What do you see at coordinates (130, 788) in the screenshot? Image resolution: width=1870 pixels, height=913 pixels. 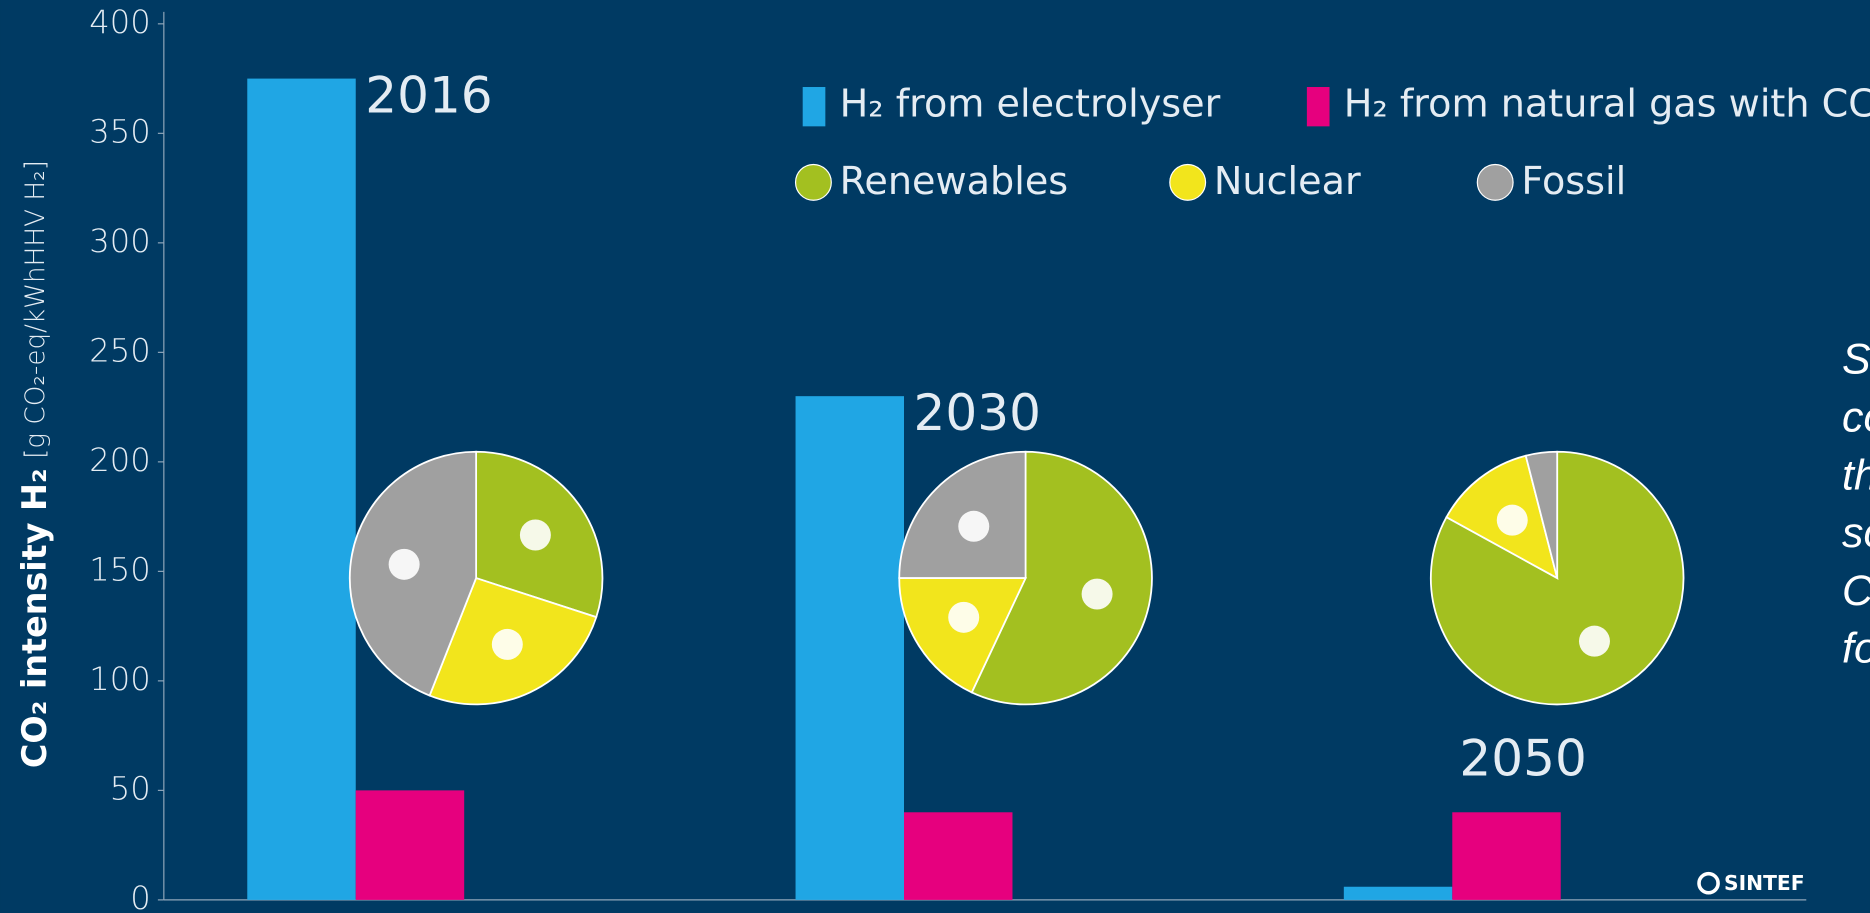 I see `y-tick-label: 50` at bounding box center [130, 788].